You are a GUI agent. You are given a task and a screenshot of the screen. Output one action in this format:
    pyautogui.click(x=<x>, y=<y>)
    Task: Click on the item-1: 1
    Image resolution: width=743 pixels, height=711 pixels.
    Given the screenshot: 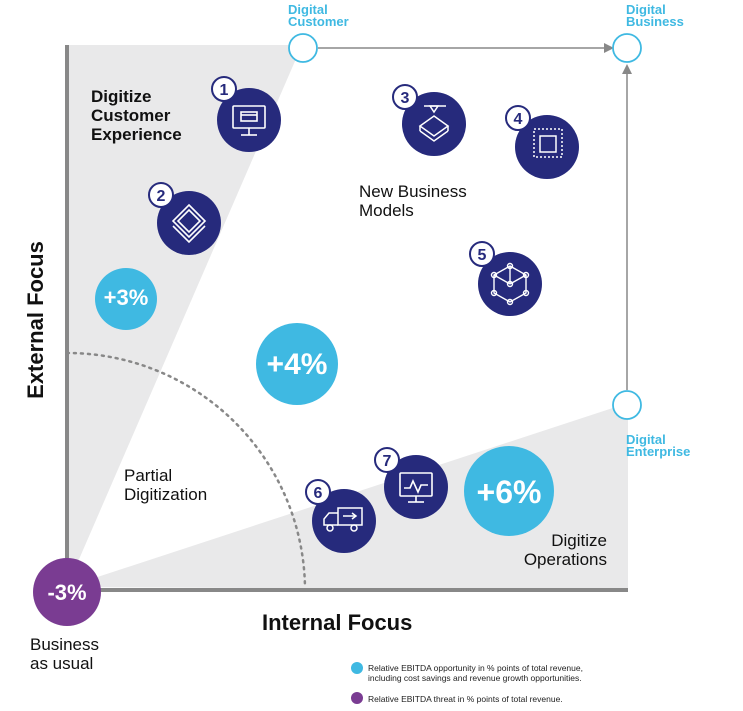 What is the action you would take?
    pyautogui.click(x=246, y=114)
    